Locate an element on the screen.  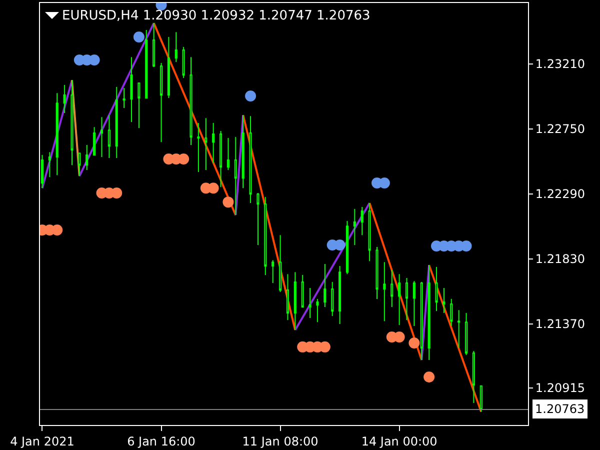
text: EURUSD,H4 1.20930 1.20932 1.20747 1.20763 is located at coordinates (216, 16).